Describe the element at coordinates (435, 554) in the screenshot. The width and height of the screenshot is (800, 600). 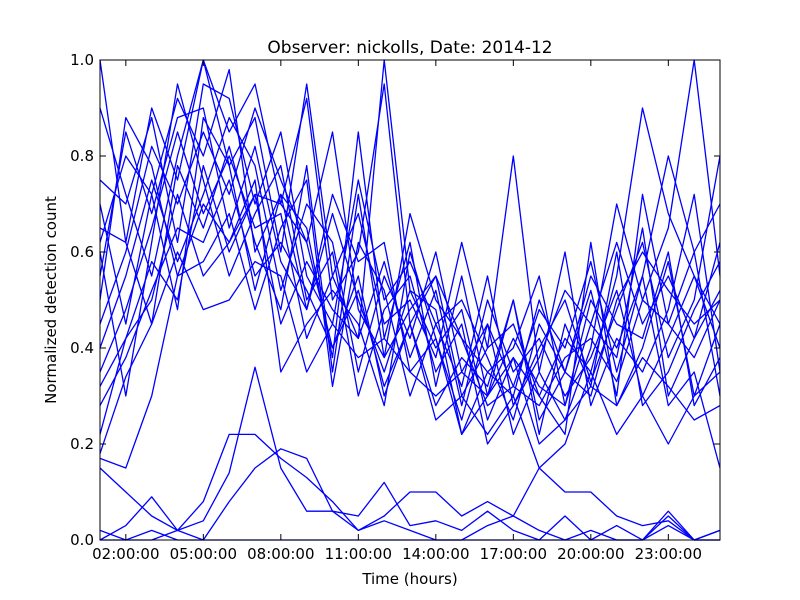
I see `x-tick-label: 14:00:00` at that location.